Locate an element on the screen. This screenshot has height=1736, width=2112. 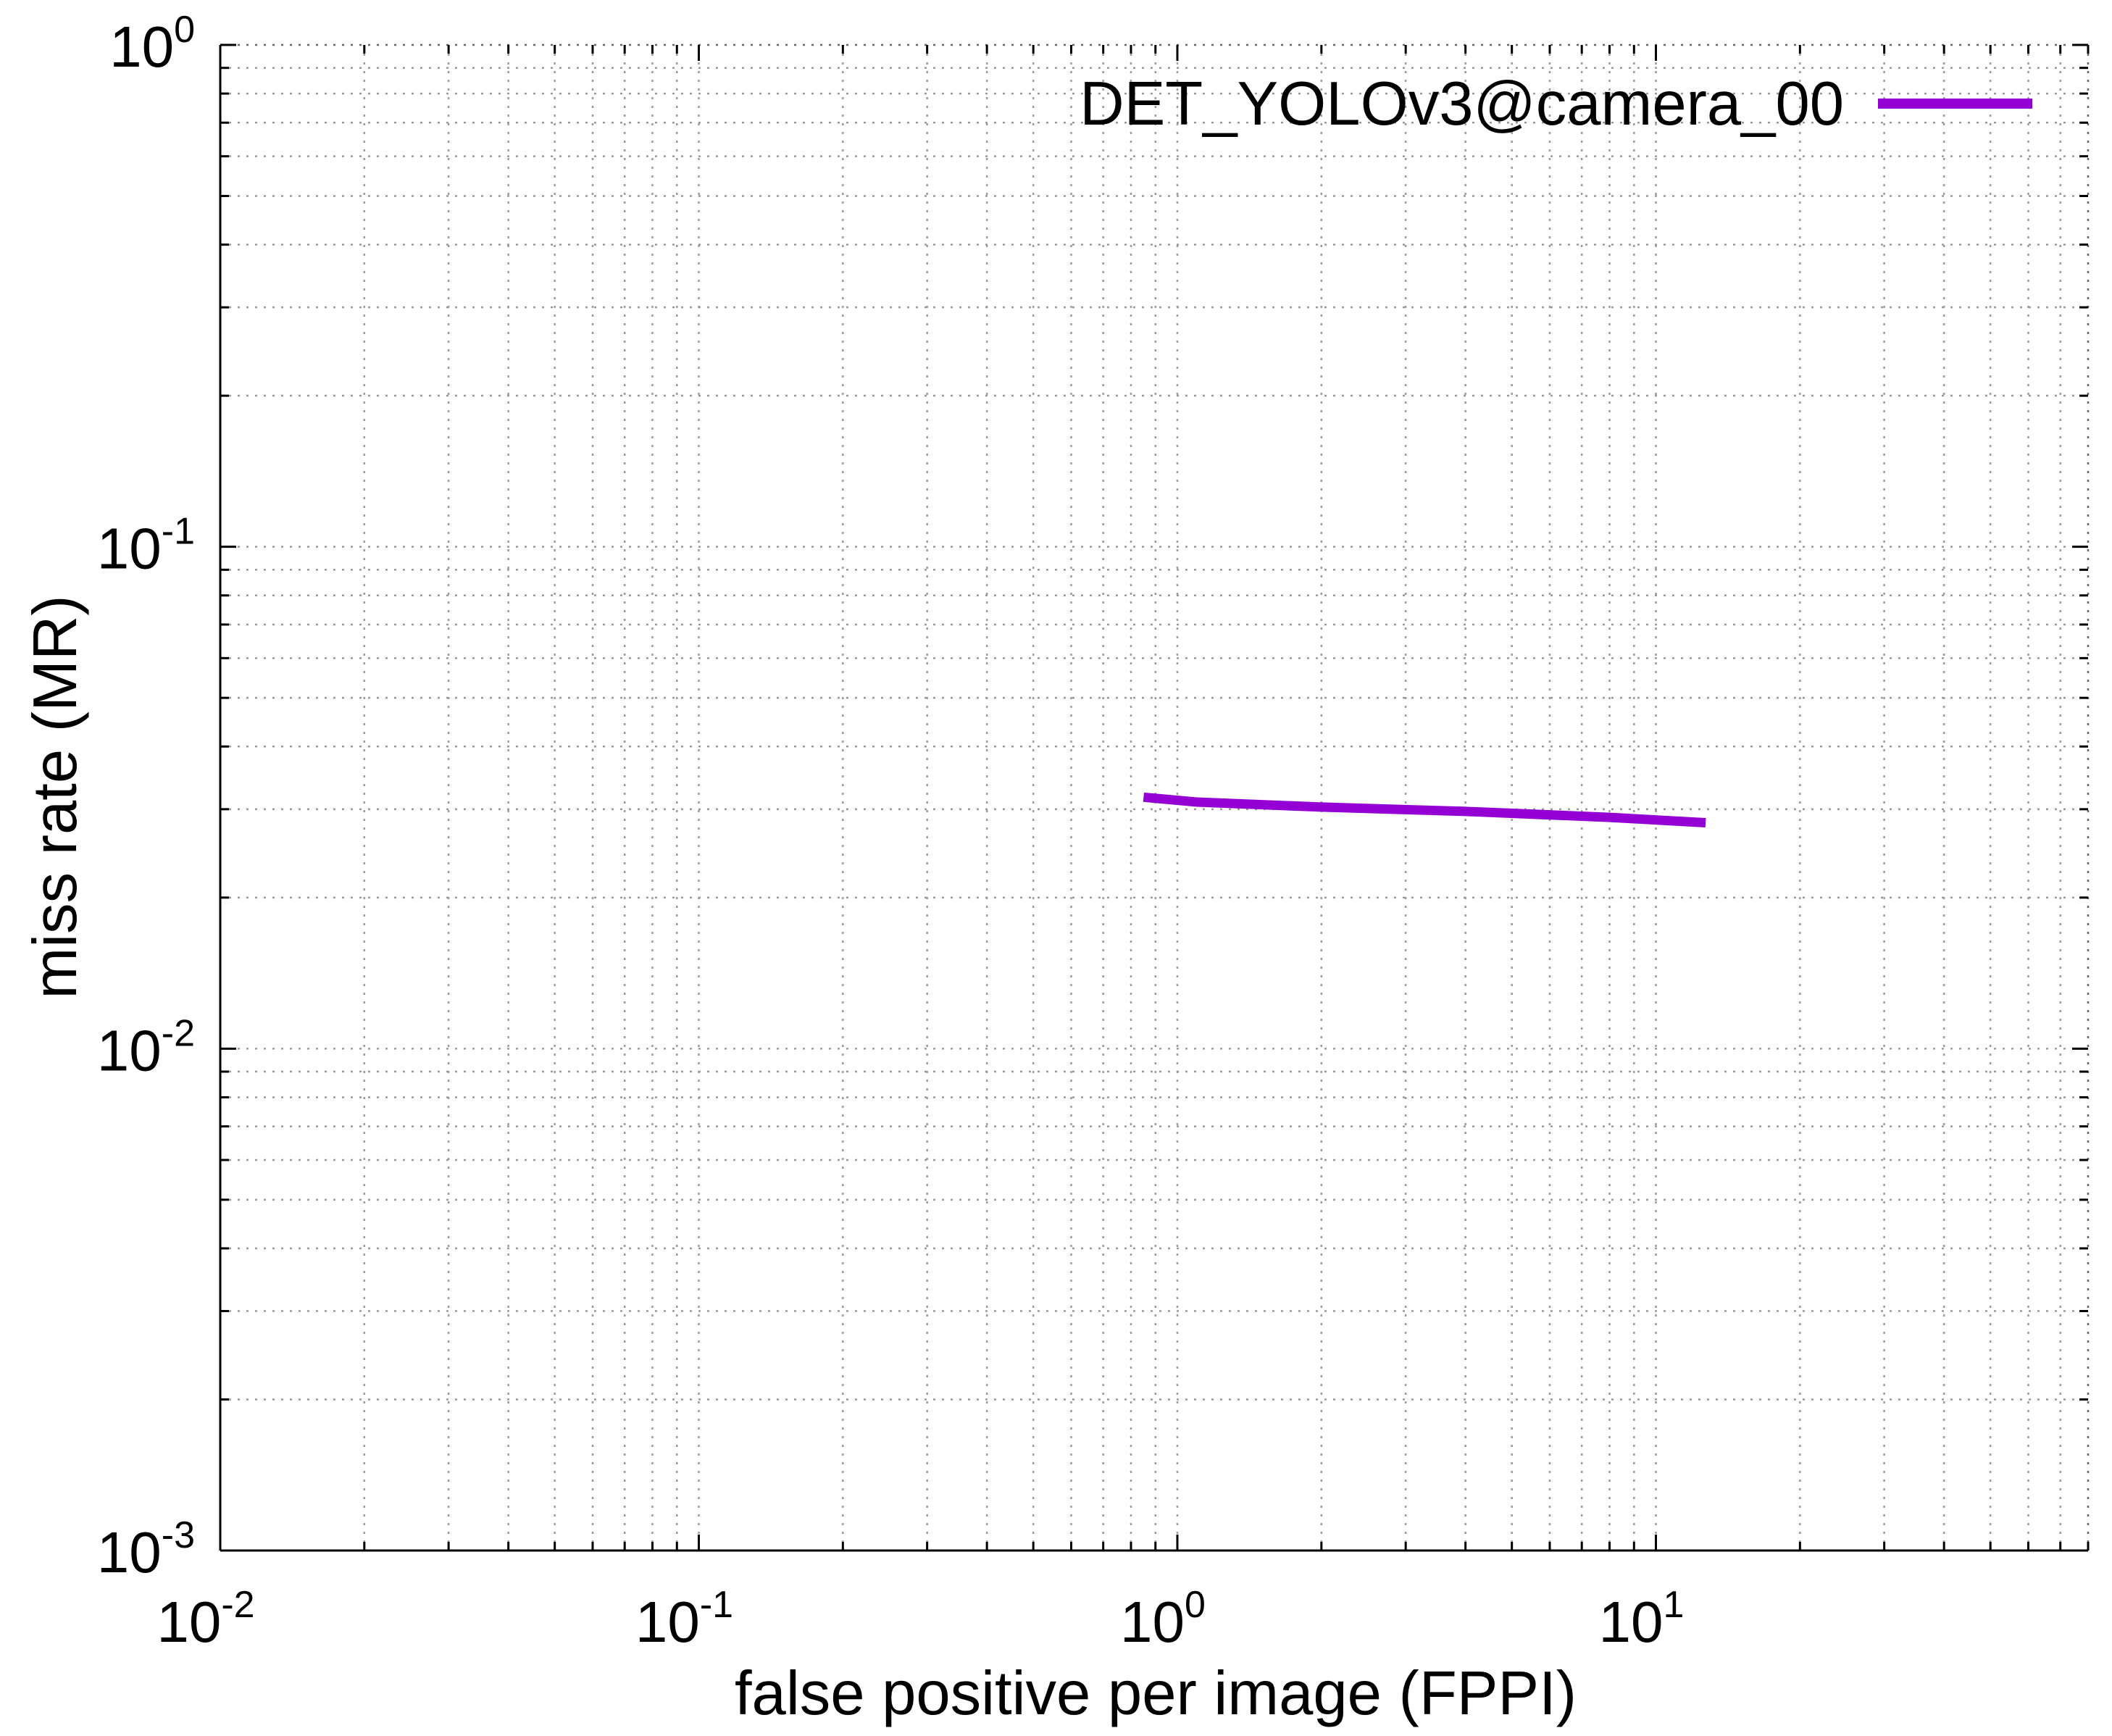
legend: DET_YOLOv3@camera_00 is located at coordinates (1556, 104).